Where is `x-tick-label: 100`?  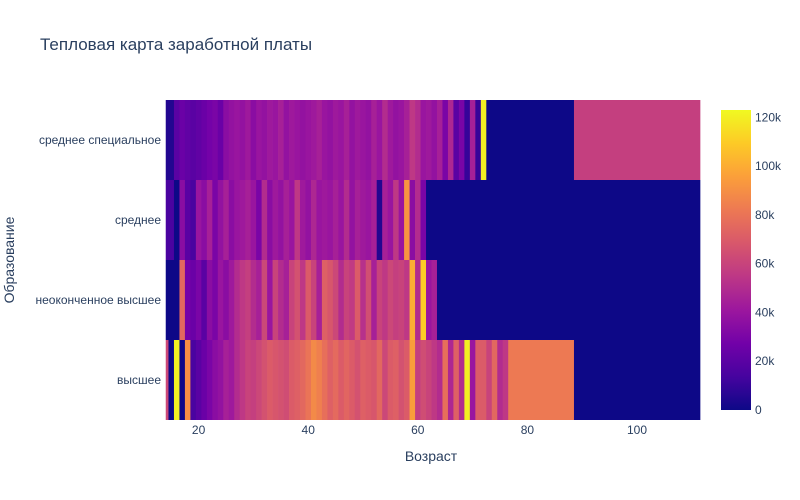 x-tick-label: 100 is located at coordinates (637, 430).